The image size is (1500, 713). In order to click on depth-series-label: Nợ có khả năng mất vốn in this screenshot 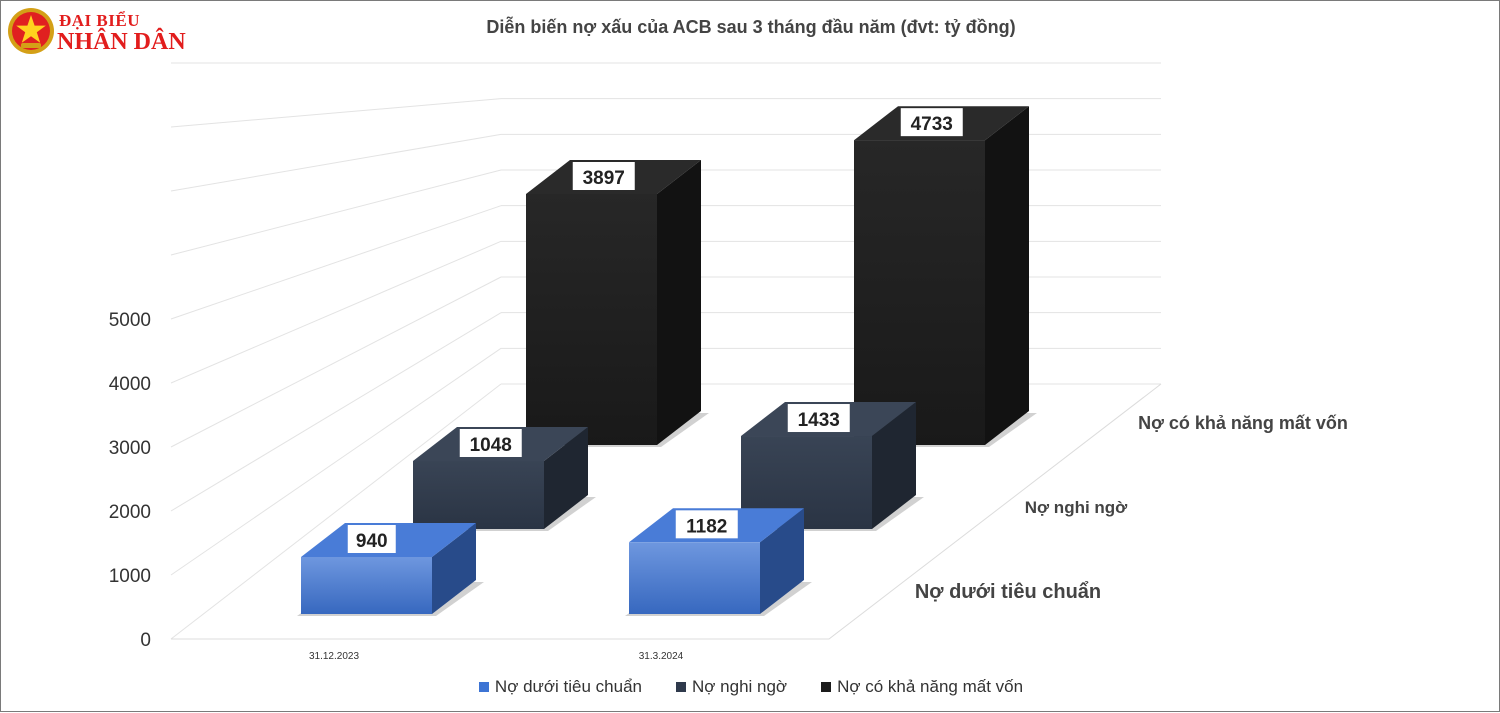, I will do `click(1243, 423)`.